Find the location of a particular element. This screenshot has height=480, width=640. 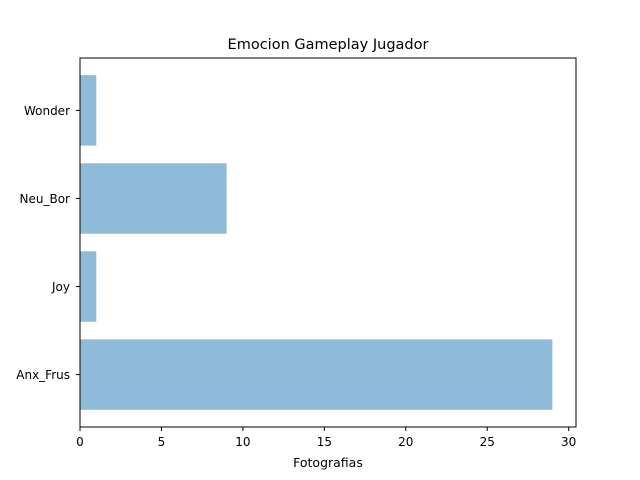

chart-title: Emocion Gameplay Jugador is located at coordinates (328, 45).